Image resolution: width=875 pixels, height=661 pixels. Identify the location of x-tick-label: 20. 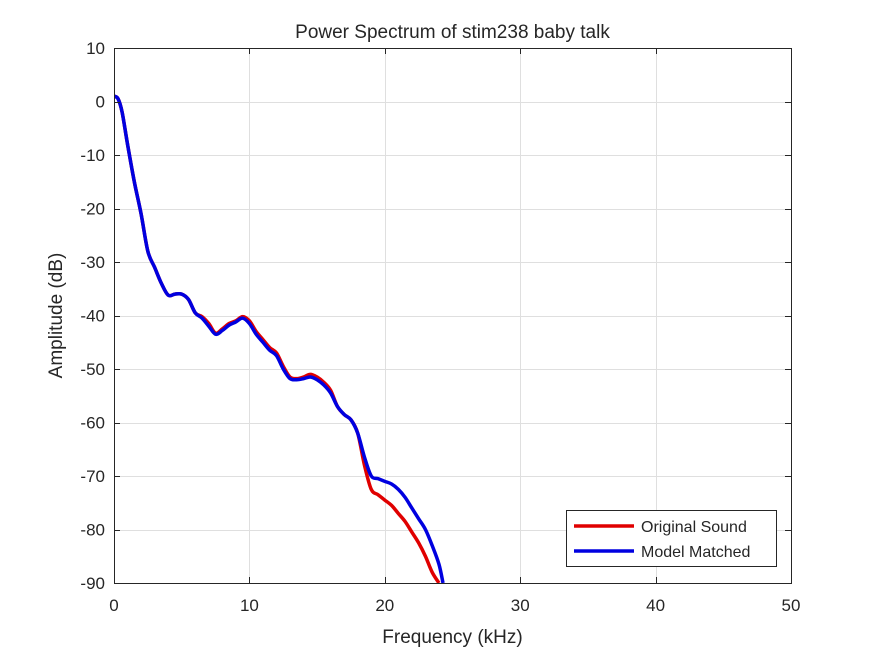
(384, 605).